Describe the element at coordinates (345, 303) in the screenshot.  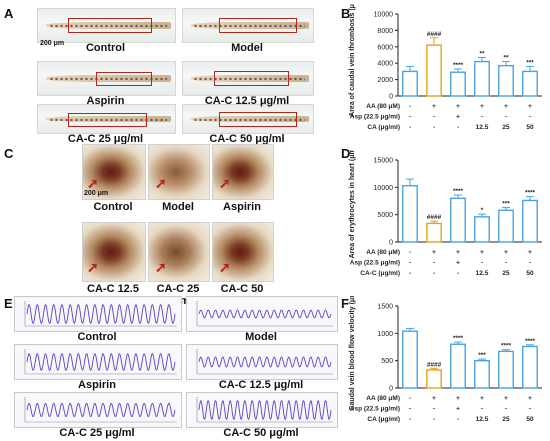
I see `panel-label-f: F` at that location.